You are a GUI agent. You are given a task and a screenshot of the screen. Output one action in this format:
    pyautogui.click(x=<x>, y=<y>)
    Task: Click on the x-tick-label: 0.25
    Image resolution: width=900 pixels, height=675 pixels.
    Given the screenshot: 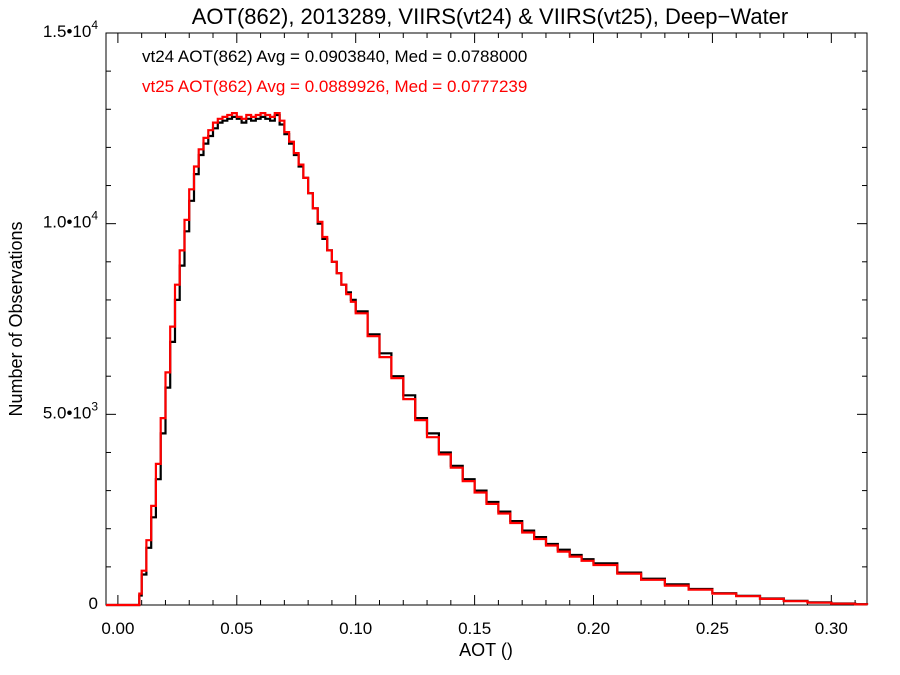 What is the action you would take?
    pyautogui.click(x=712, y=628)
    